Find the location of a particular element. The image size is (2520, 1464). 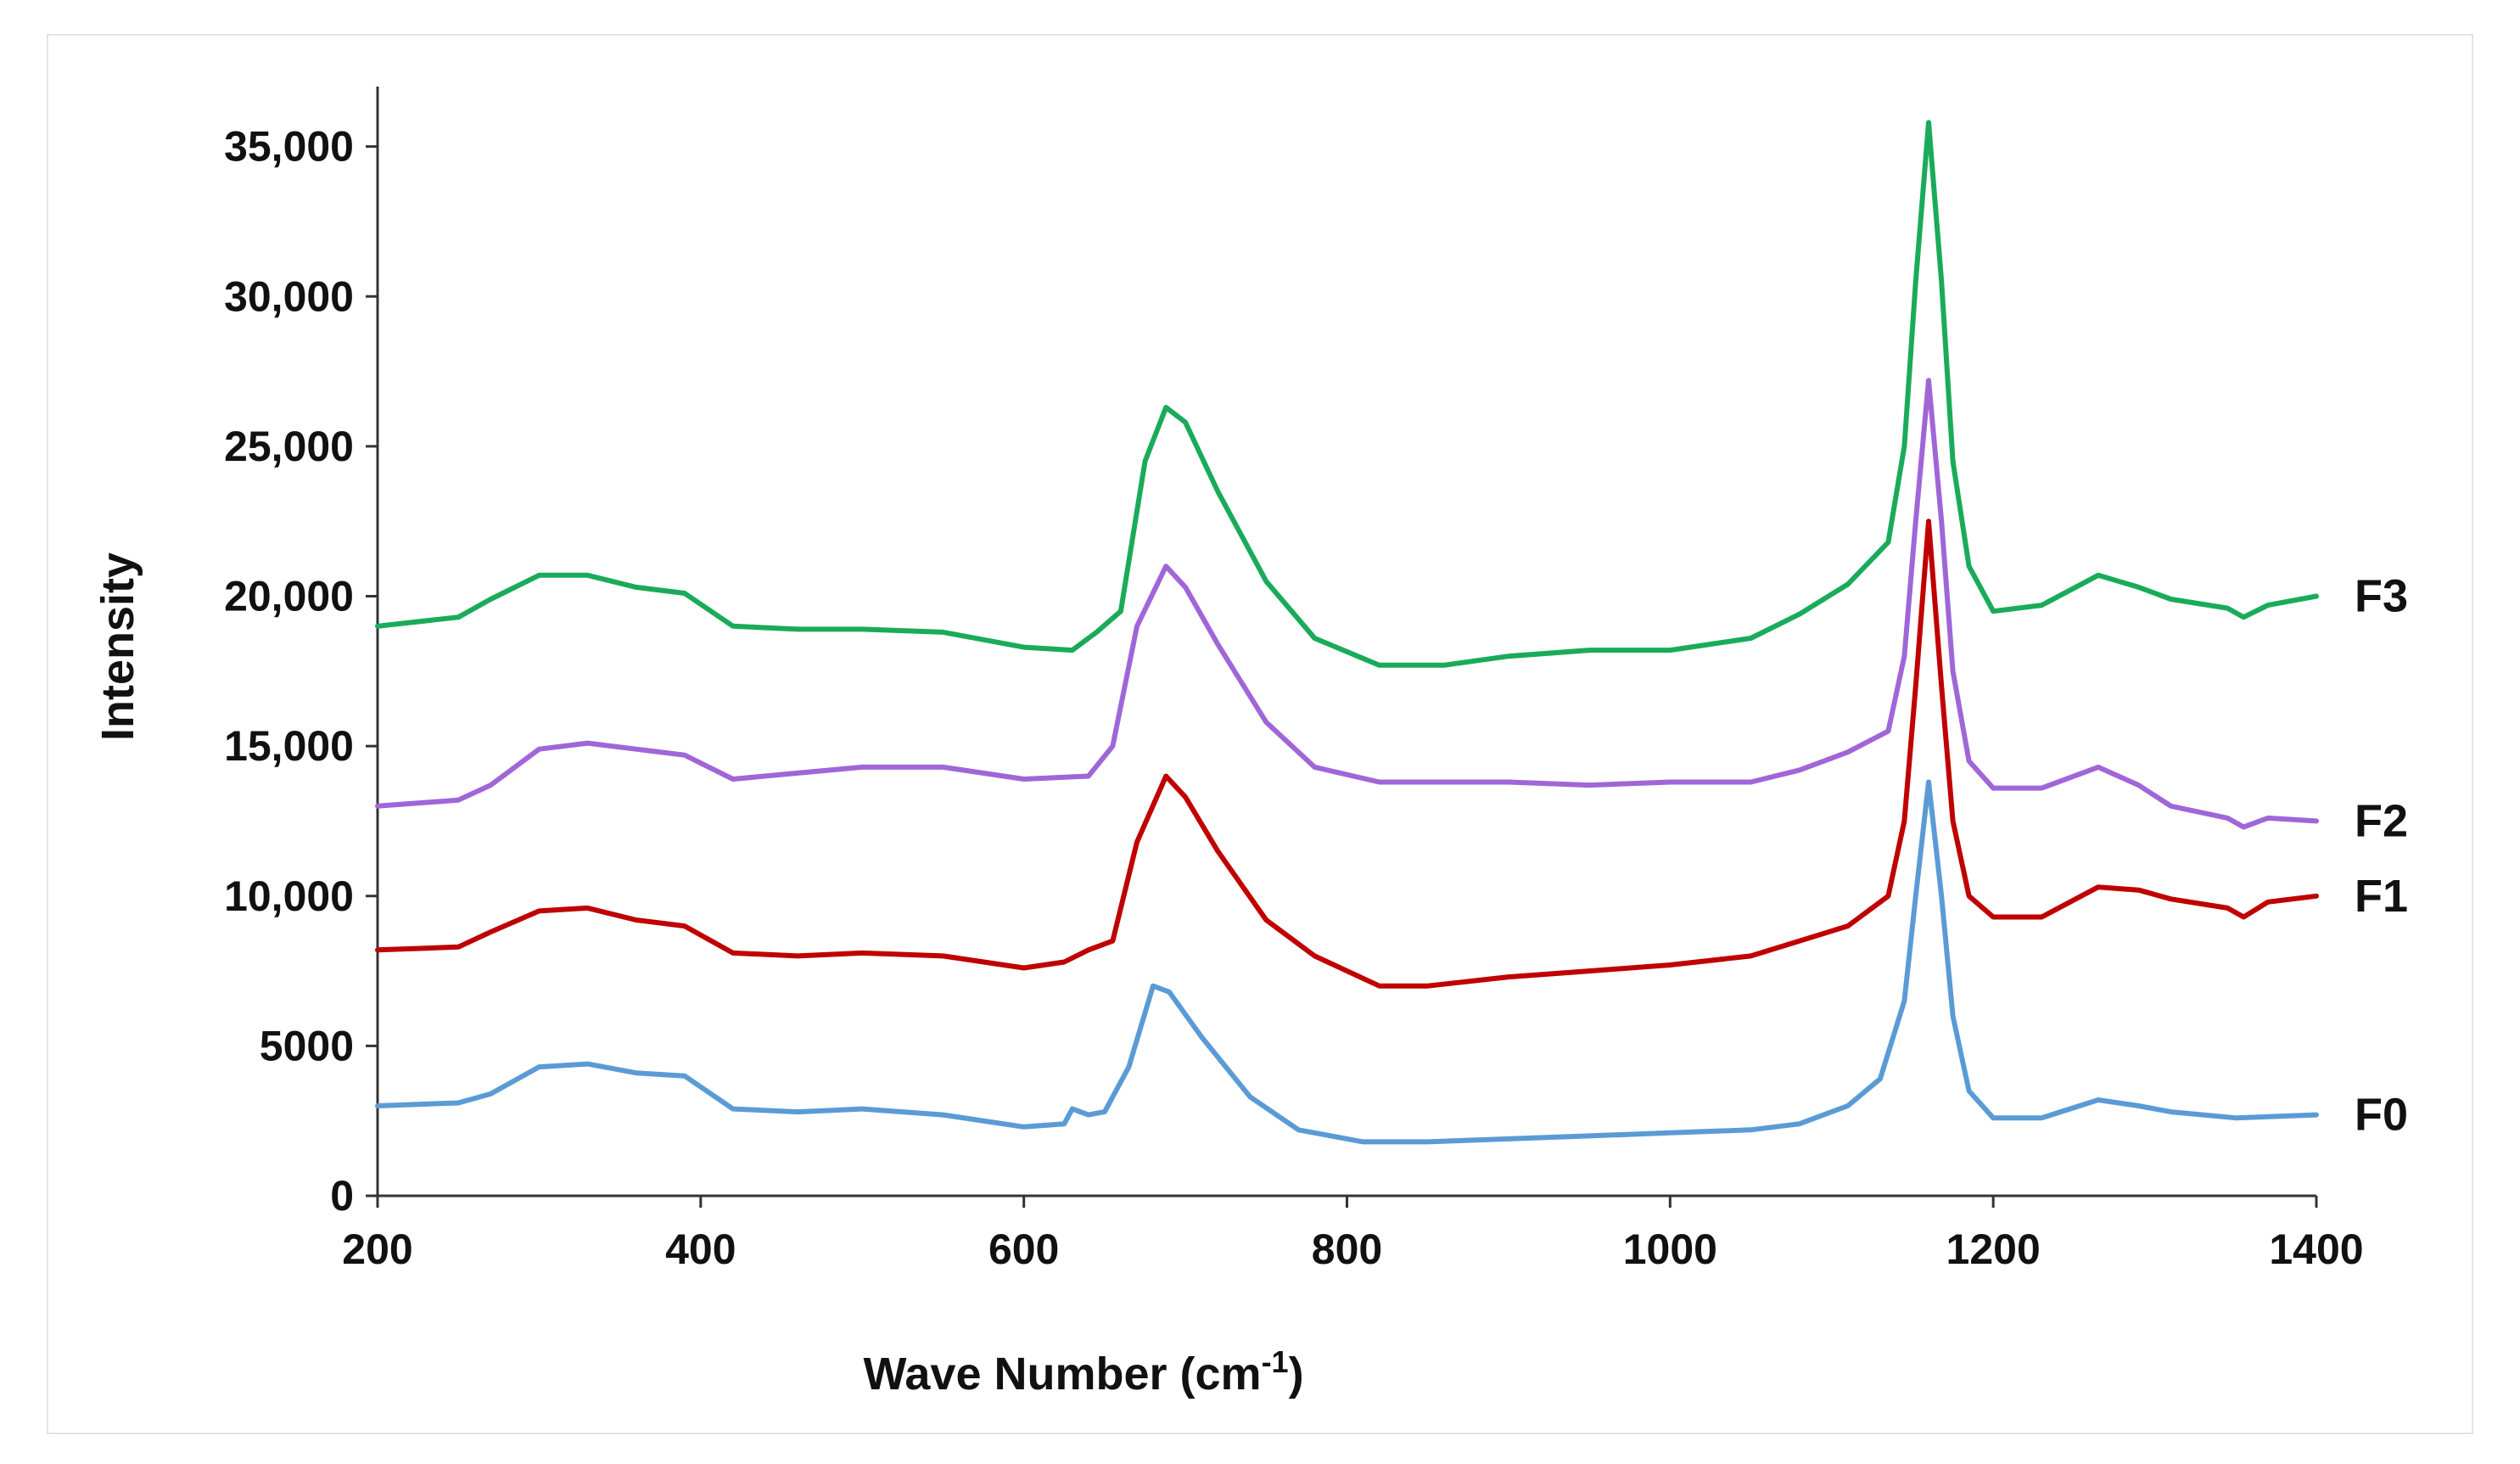

y-tick-label: 15,000 is located at coordinates (289, 746).